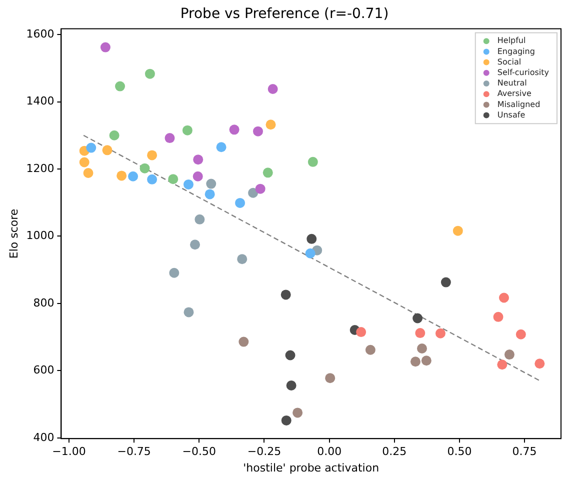 Image resolution: width=566 pixels, height=481 pixels. What do you see at coordinates (264, 451) in the screenshot?
I see `x-tick-label: −0.25` at bounding box center [264, 451].